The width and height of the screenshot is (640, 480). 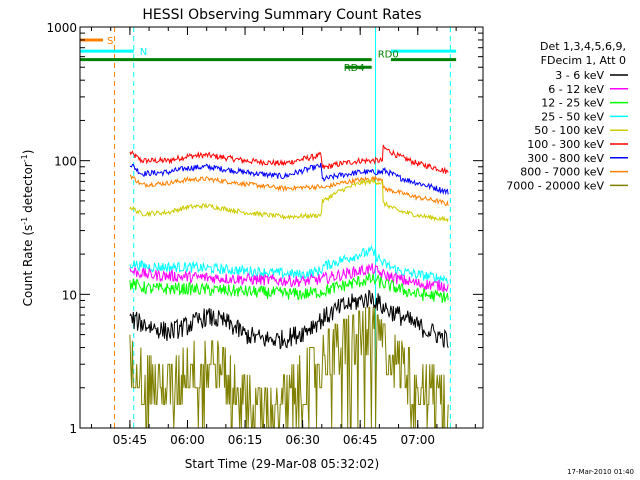 What do you see at coordinates (289, 319) in the screenshot?
I see `series-3-6-kev` at bounding box center [289, 319].